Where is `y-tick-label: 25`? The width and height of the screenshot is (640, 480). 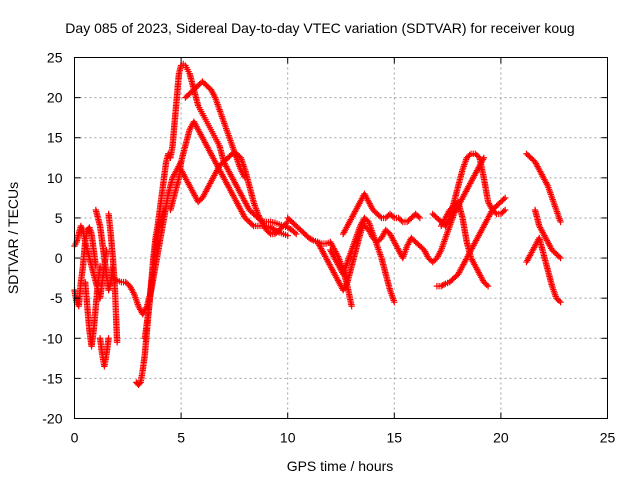
y-tick-label: 25 is located at coordinates (55, 58).